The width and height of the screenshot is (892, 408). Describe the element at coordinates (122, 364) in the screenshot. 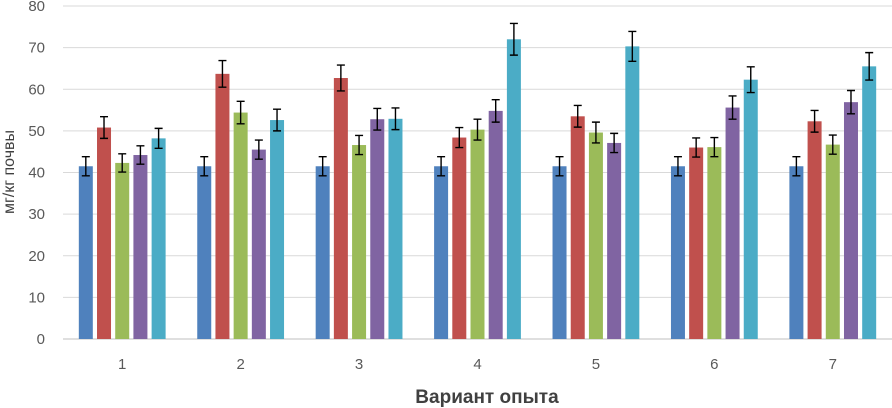

I see `x-tick-label: 1` at that location.